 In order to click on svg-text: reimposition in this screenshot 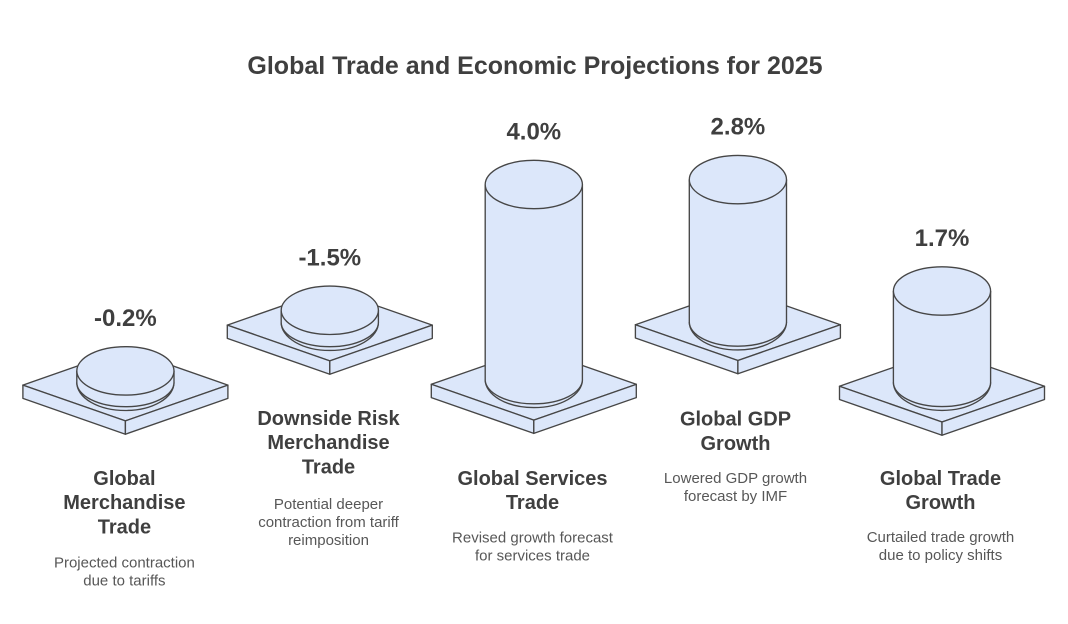, I will do `click(328, 540)`.